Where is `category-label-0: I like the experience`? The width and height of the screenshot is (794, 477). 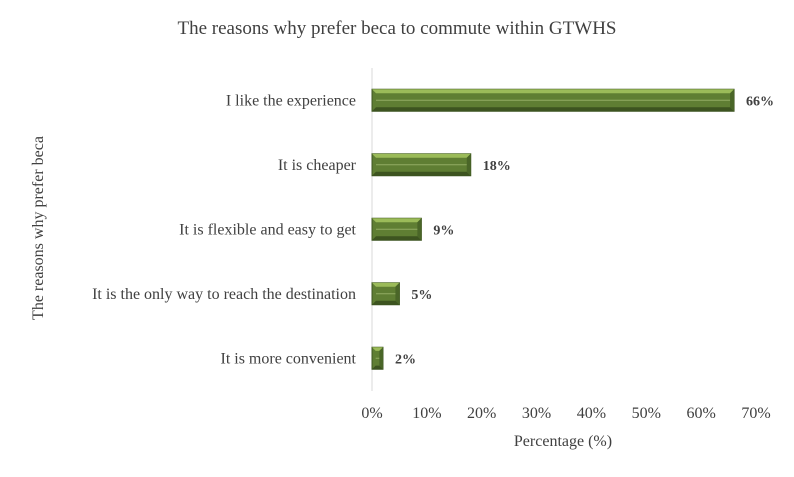 category-label-0: I like the experience is located at coordinates (291, 100).